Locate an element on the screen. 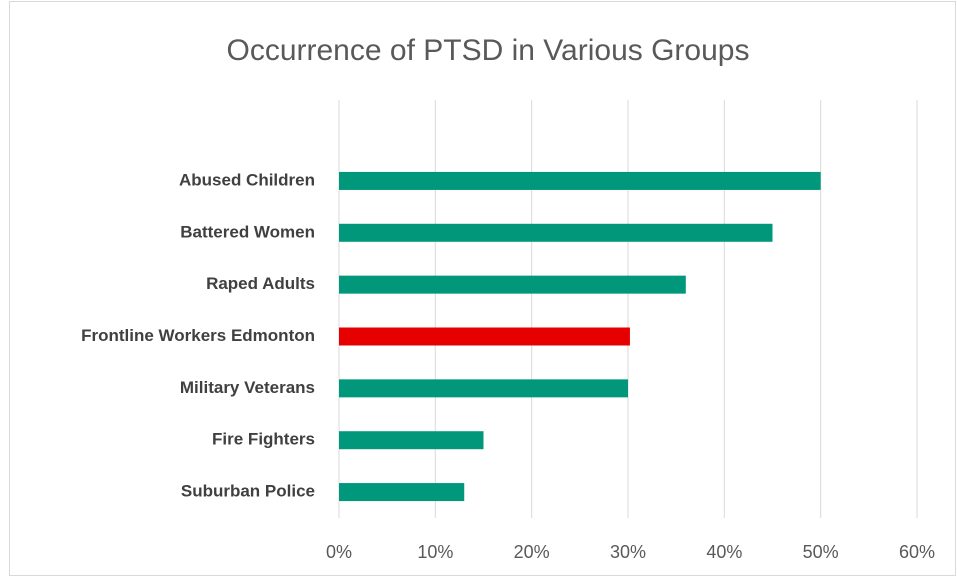 Image resolution: width=957 pixels, height=577 pixels. chart-title: Occurrence of PTSD in Various Groups is located at coordinates (488, 50).